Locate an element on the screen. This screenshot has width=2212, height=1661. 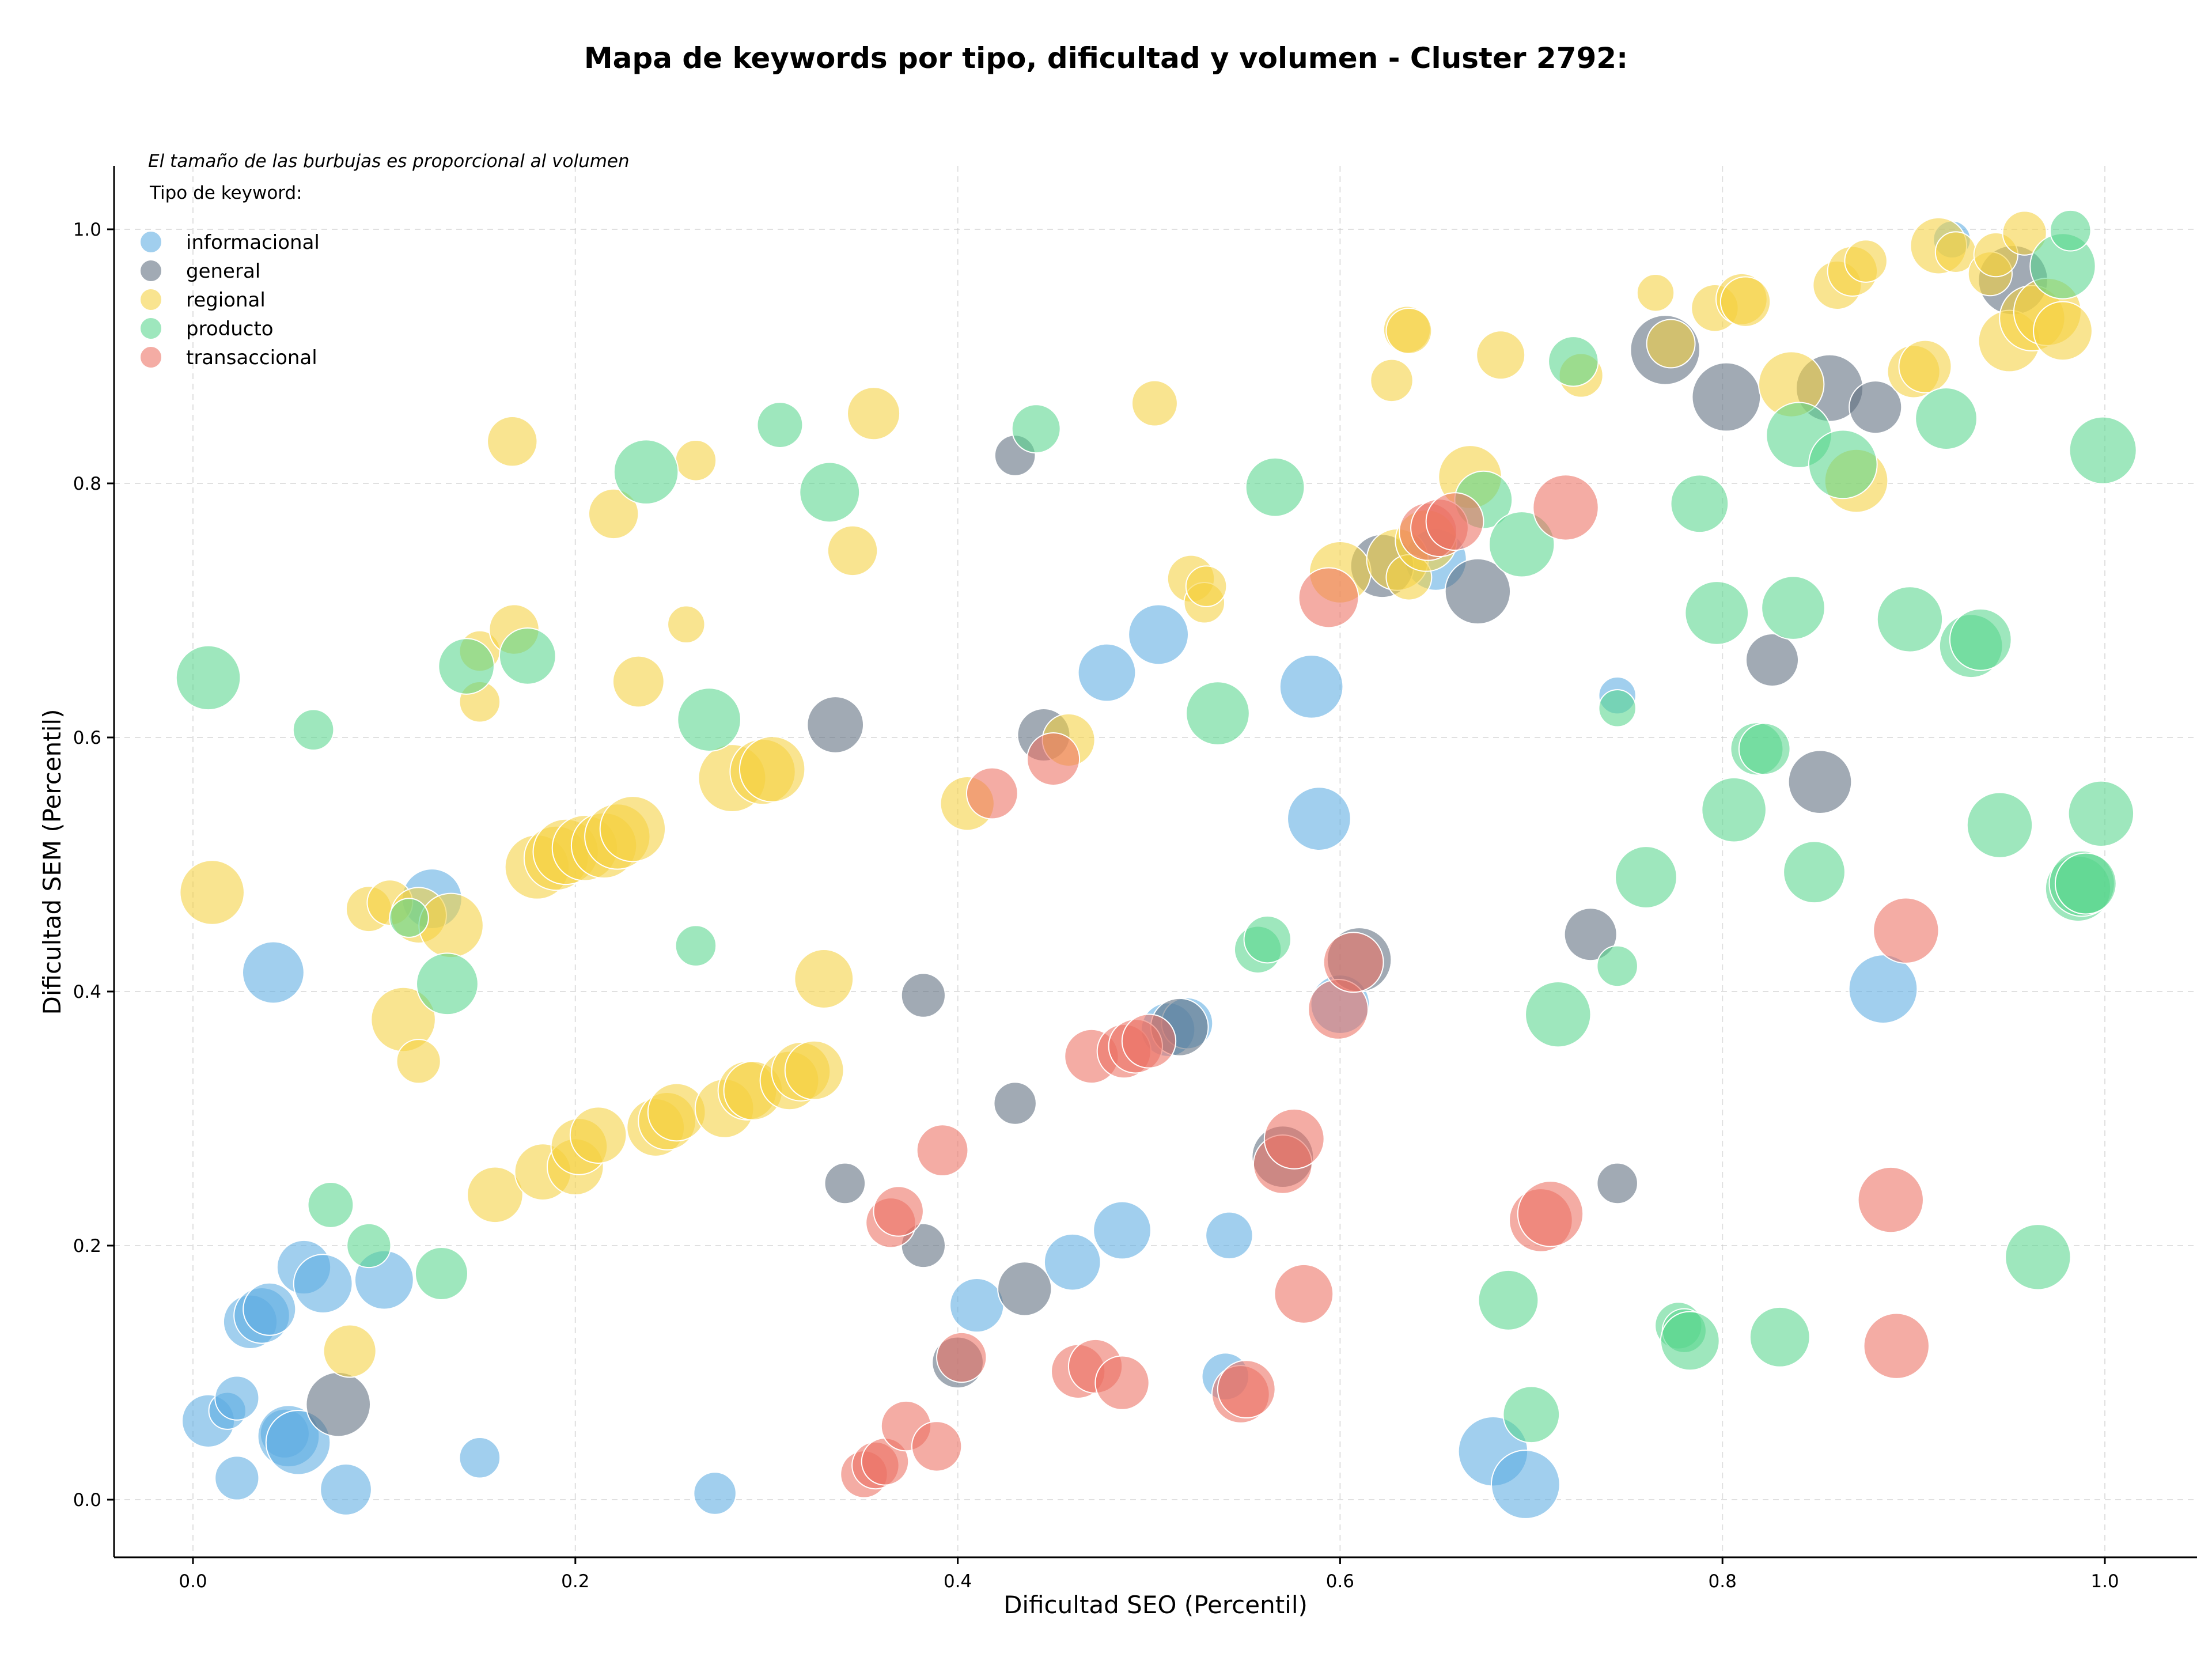
y-tick-label: 0.0 is located at coordinates (87, 1500).